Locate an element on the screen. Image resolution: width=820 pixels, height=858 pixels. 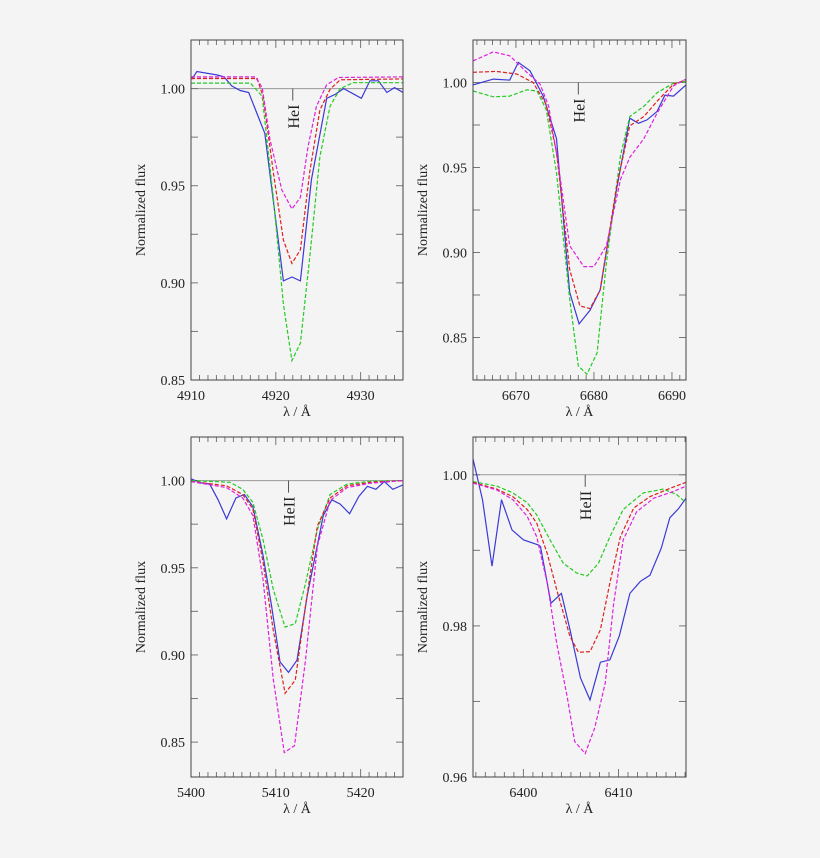
x-tick-label: 4920 is located at coordinates (276, 396).